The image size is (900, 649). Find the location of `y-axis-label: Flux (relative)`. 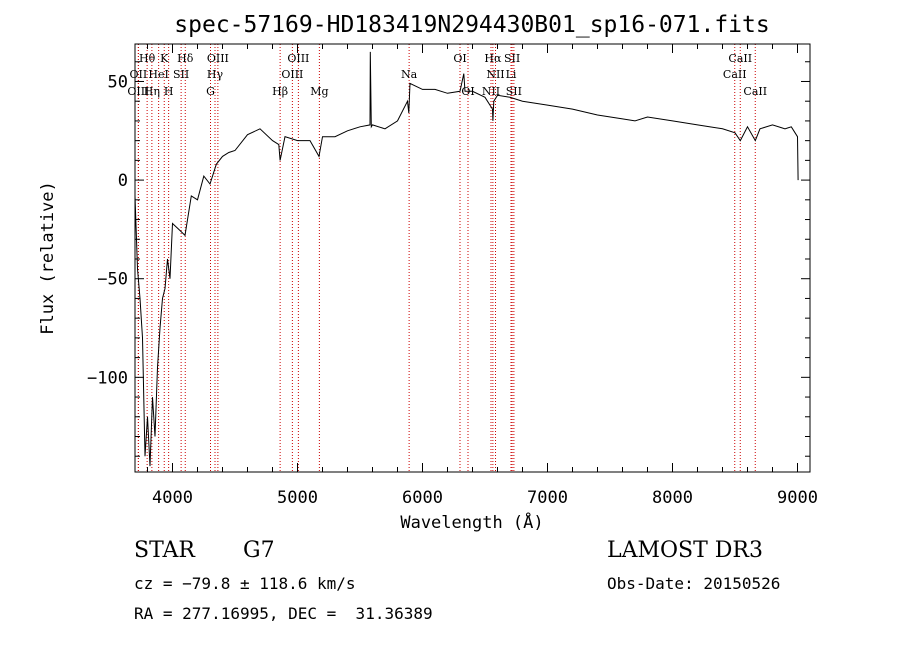

y-axis-label: Flux (relative) is located at coordinates (48, 258).